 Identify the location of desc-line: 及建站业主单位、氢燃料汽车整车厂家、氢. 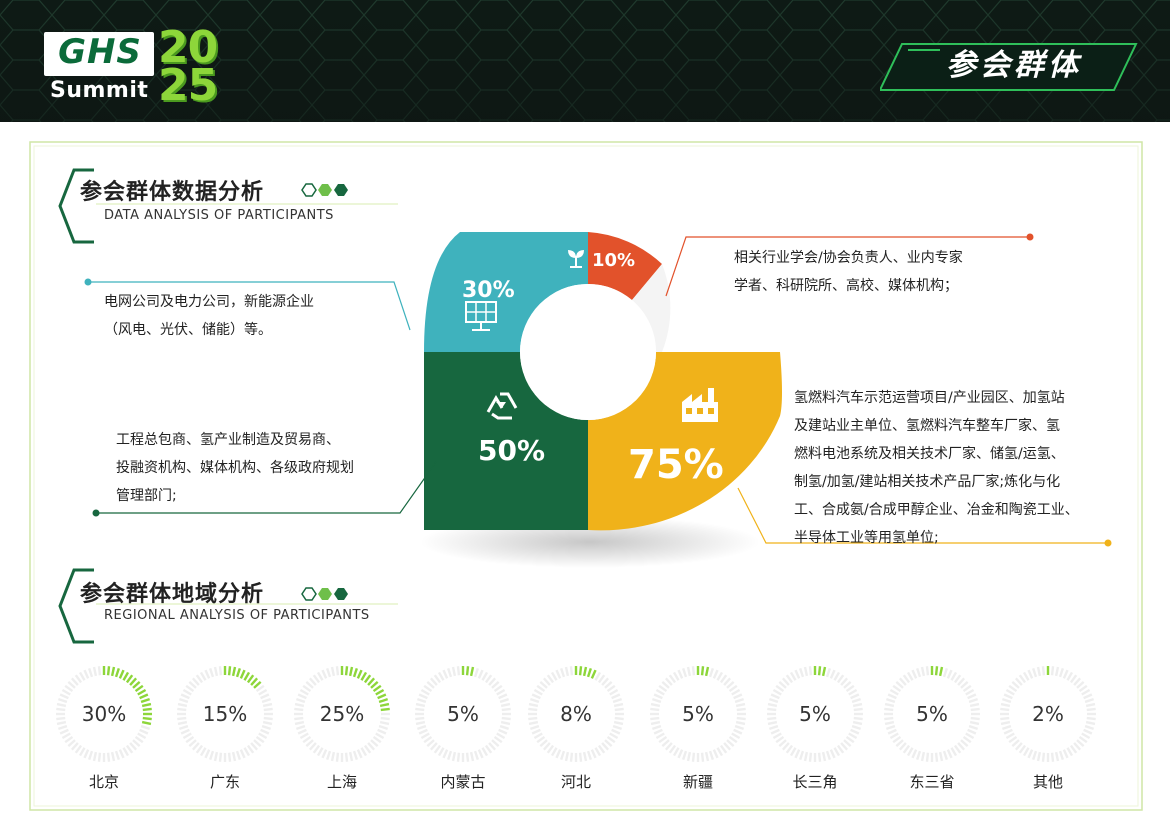
(927, 426).